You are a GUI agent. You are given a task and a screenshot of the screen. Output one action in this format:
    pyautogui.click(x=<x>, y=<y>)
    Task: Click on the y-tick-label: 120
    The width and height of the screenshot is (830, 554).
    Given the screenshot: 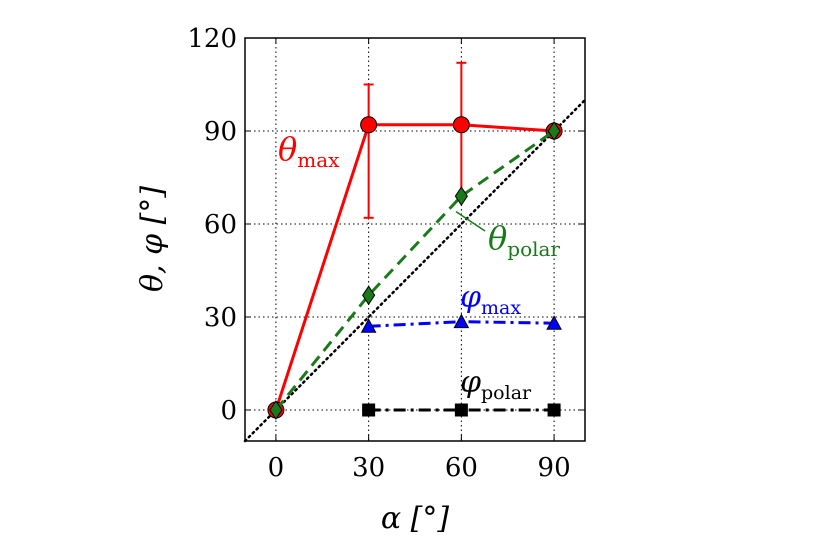 What is the action you would take?
    pyautogui.click(x=212, y=39)
    